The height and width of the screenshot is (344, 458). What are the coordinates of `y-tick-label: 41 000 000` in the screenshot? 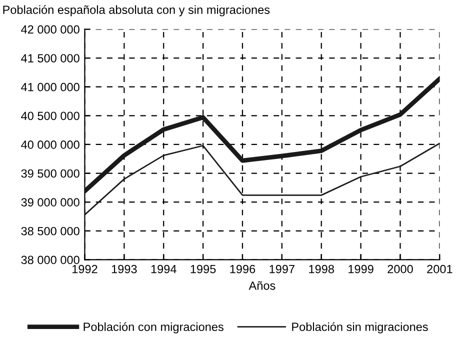 It's located at (50, 87).